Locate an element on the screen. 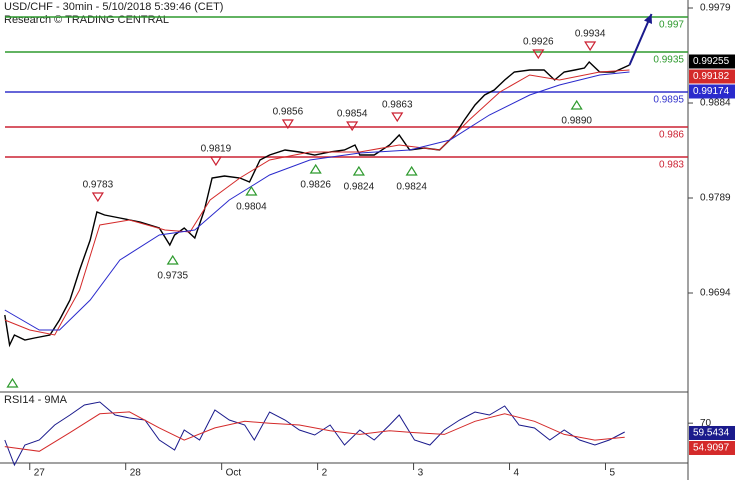  price-tag-label: 0.99174 is located at coordinates (711, 91).